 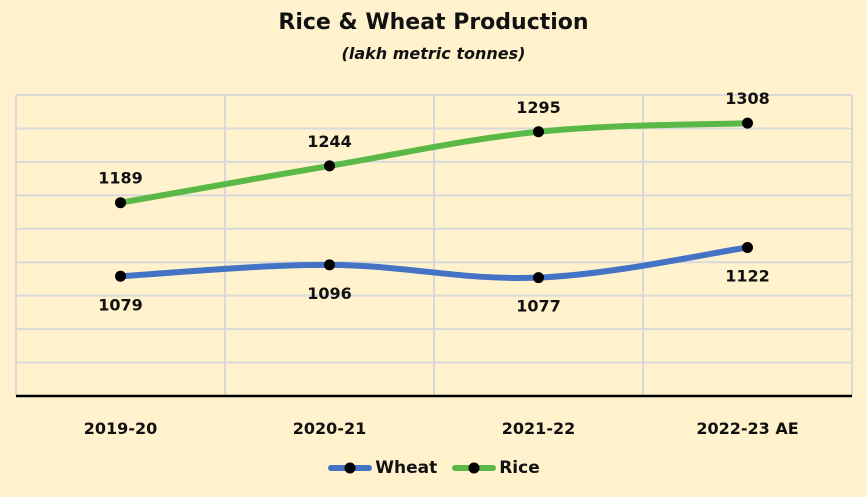 What do you see at coordinates (519, 468) in the screenshot?
I see `legend-label-rice: Rice` at bounding box center [519, 468].